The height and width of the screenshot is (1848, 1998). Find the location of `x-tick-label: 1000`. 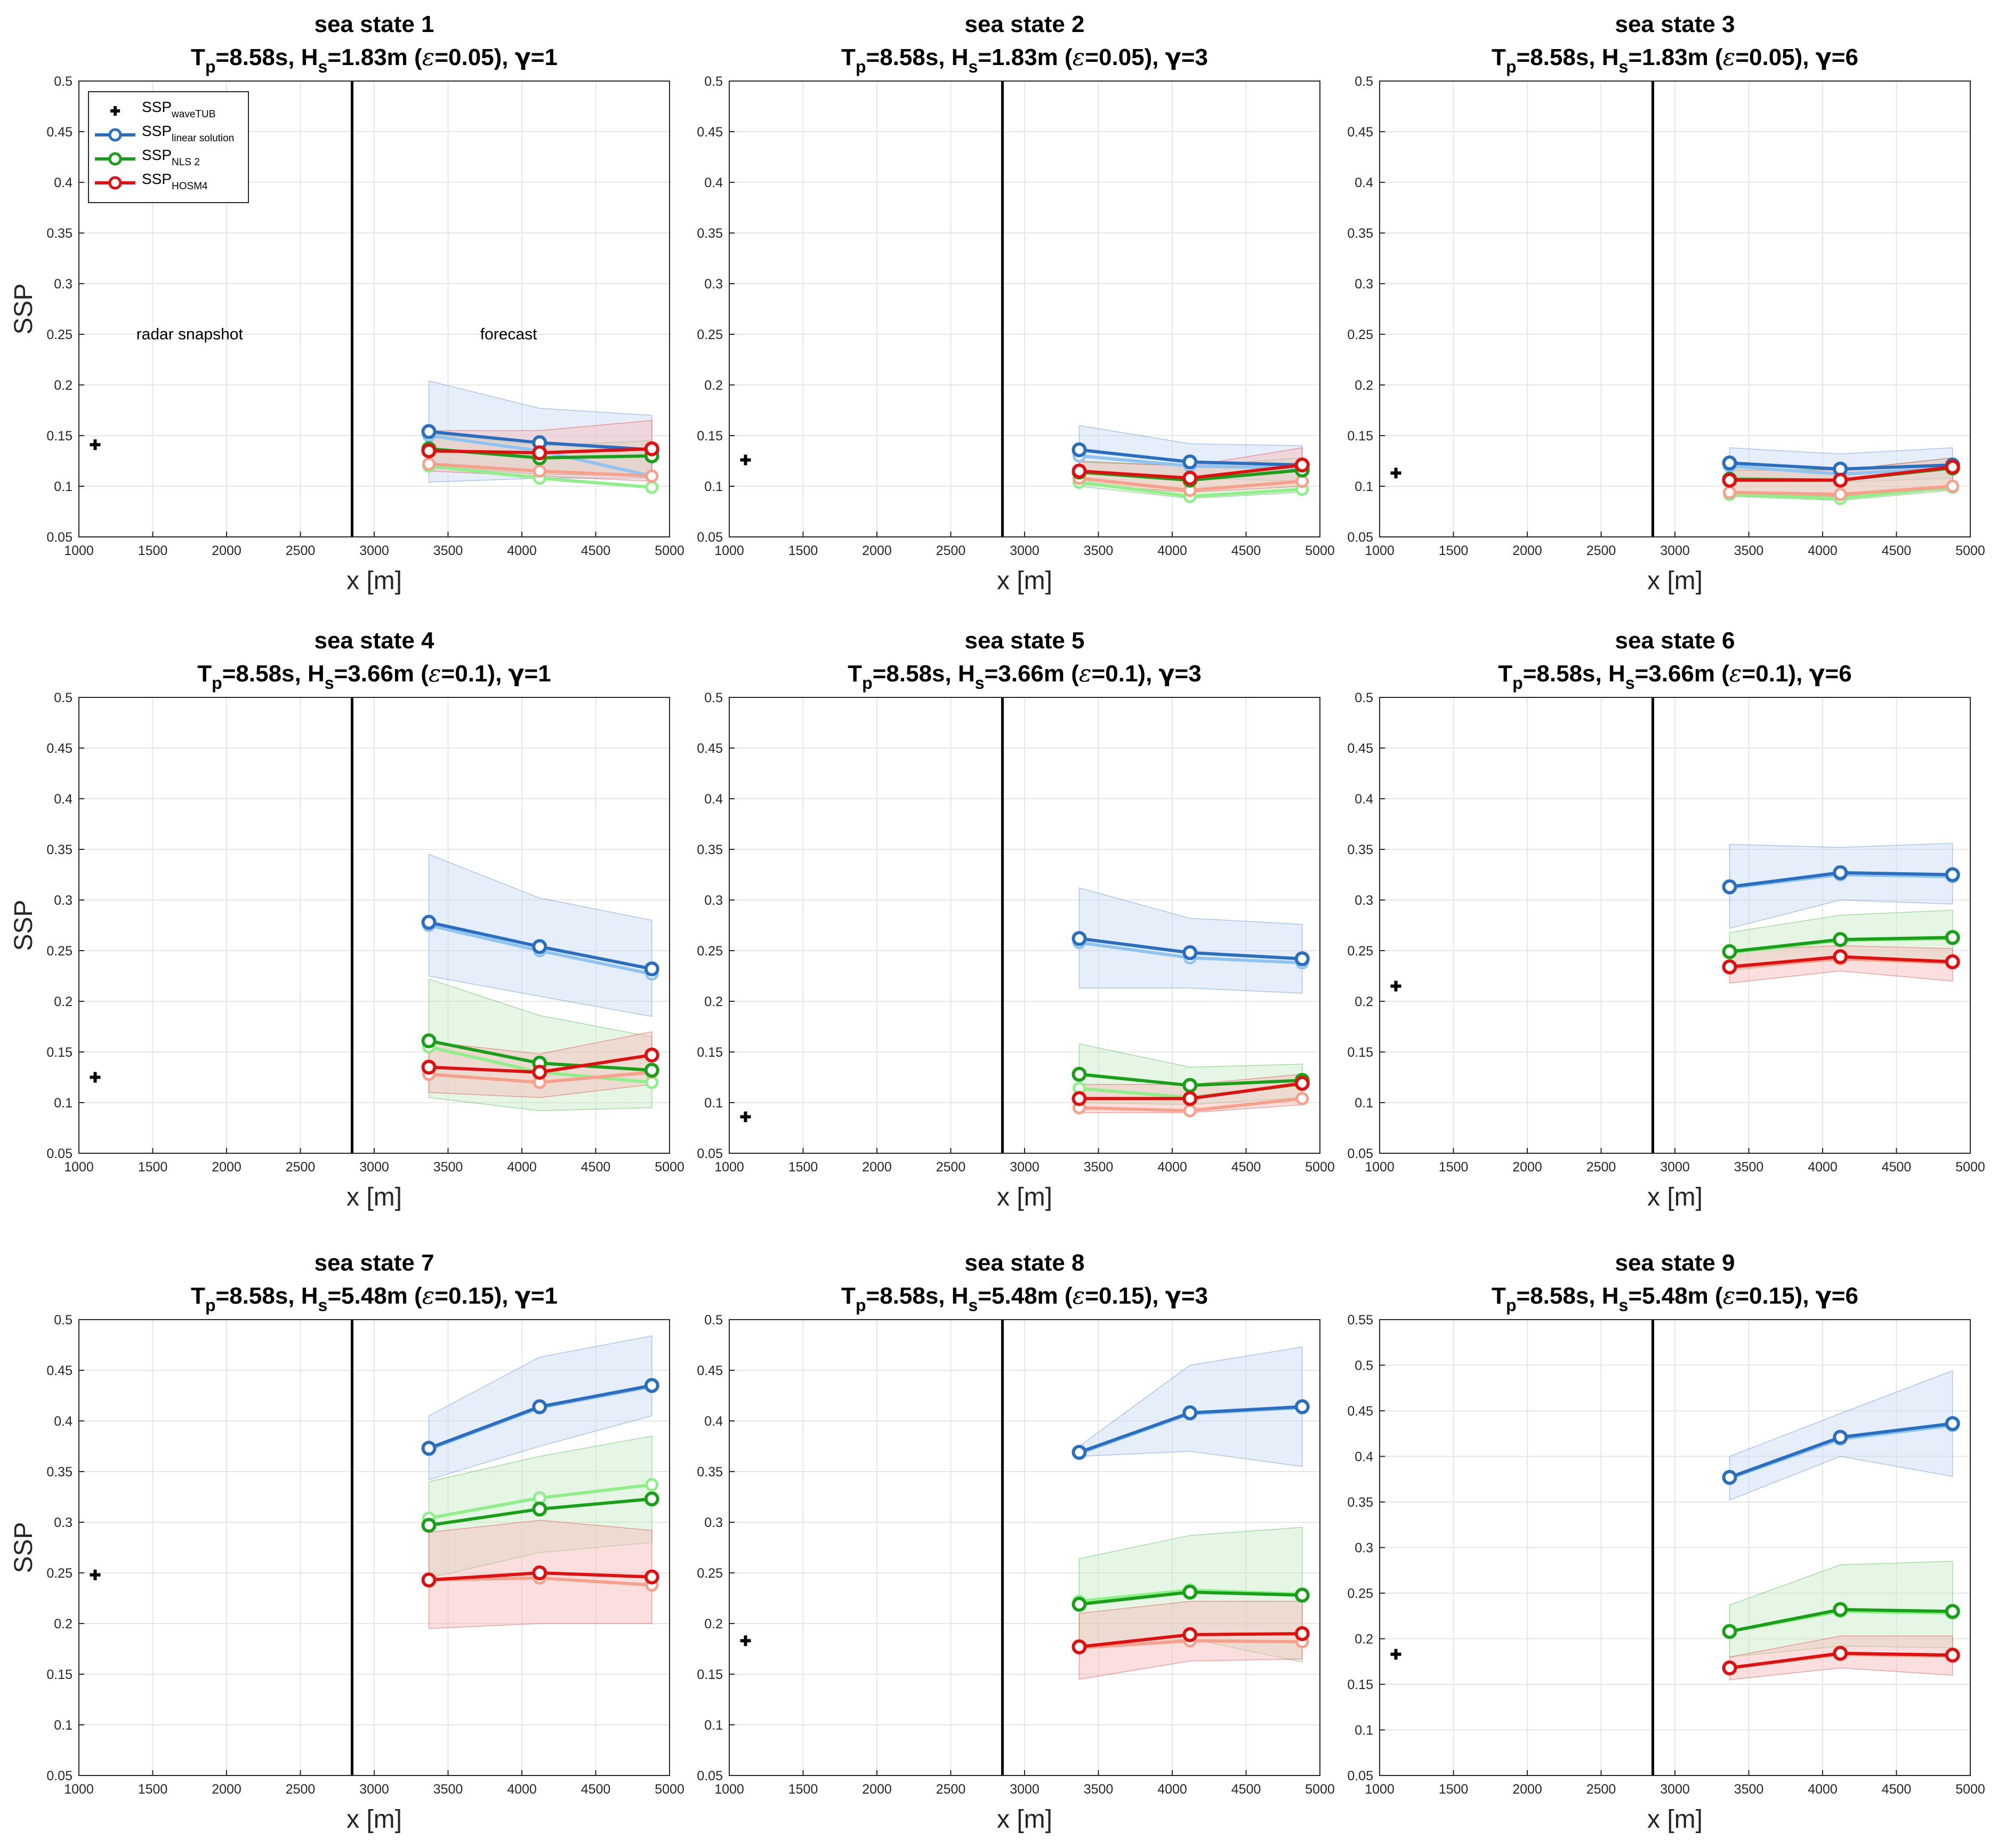

x-tick-label: 1000 is located at coordinates (729, 550).